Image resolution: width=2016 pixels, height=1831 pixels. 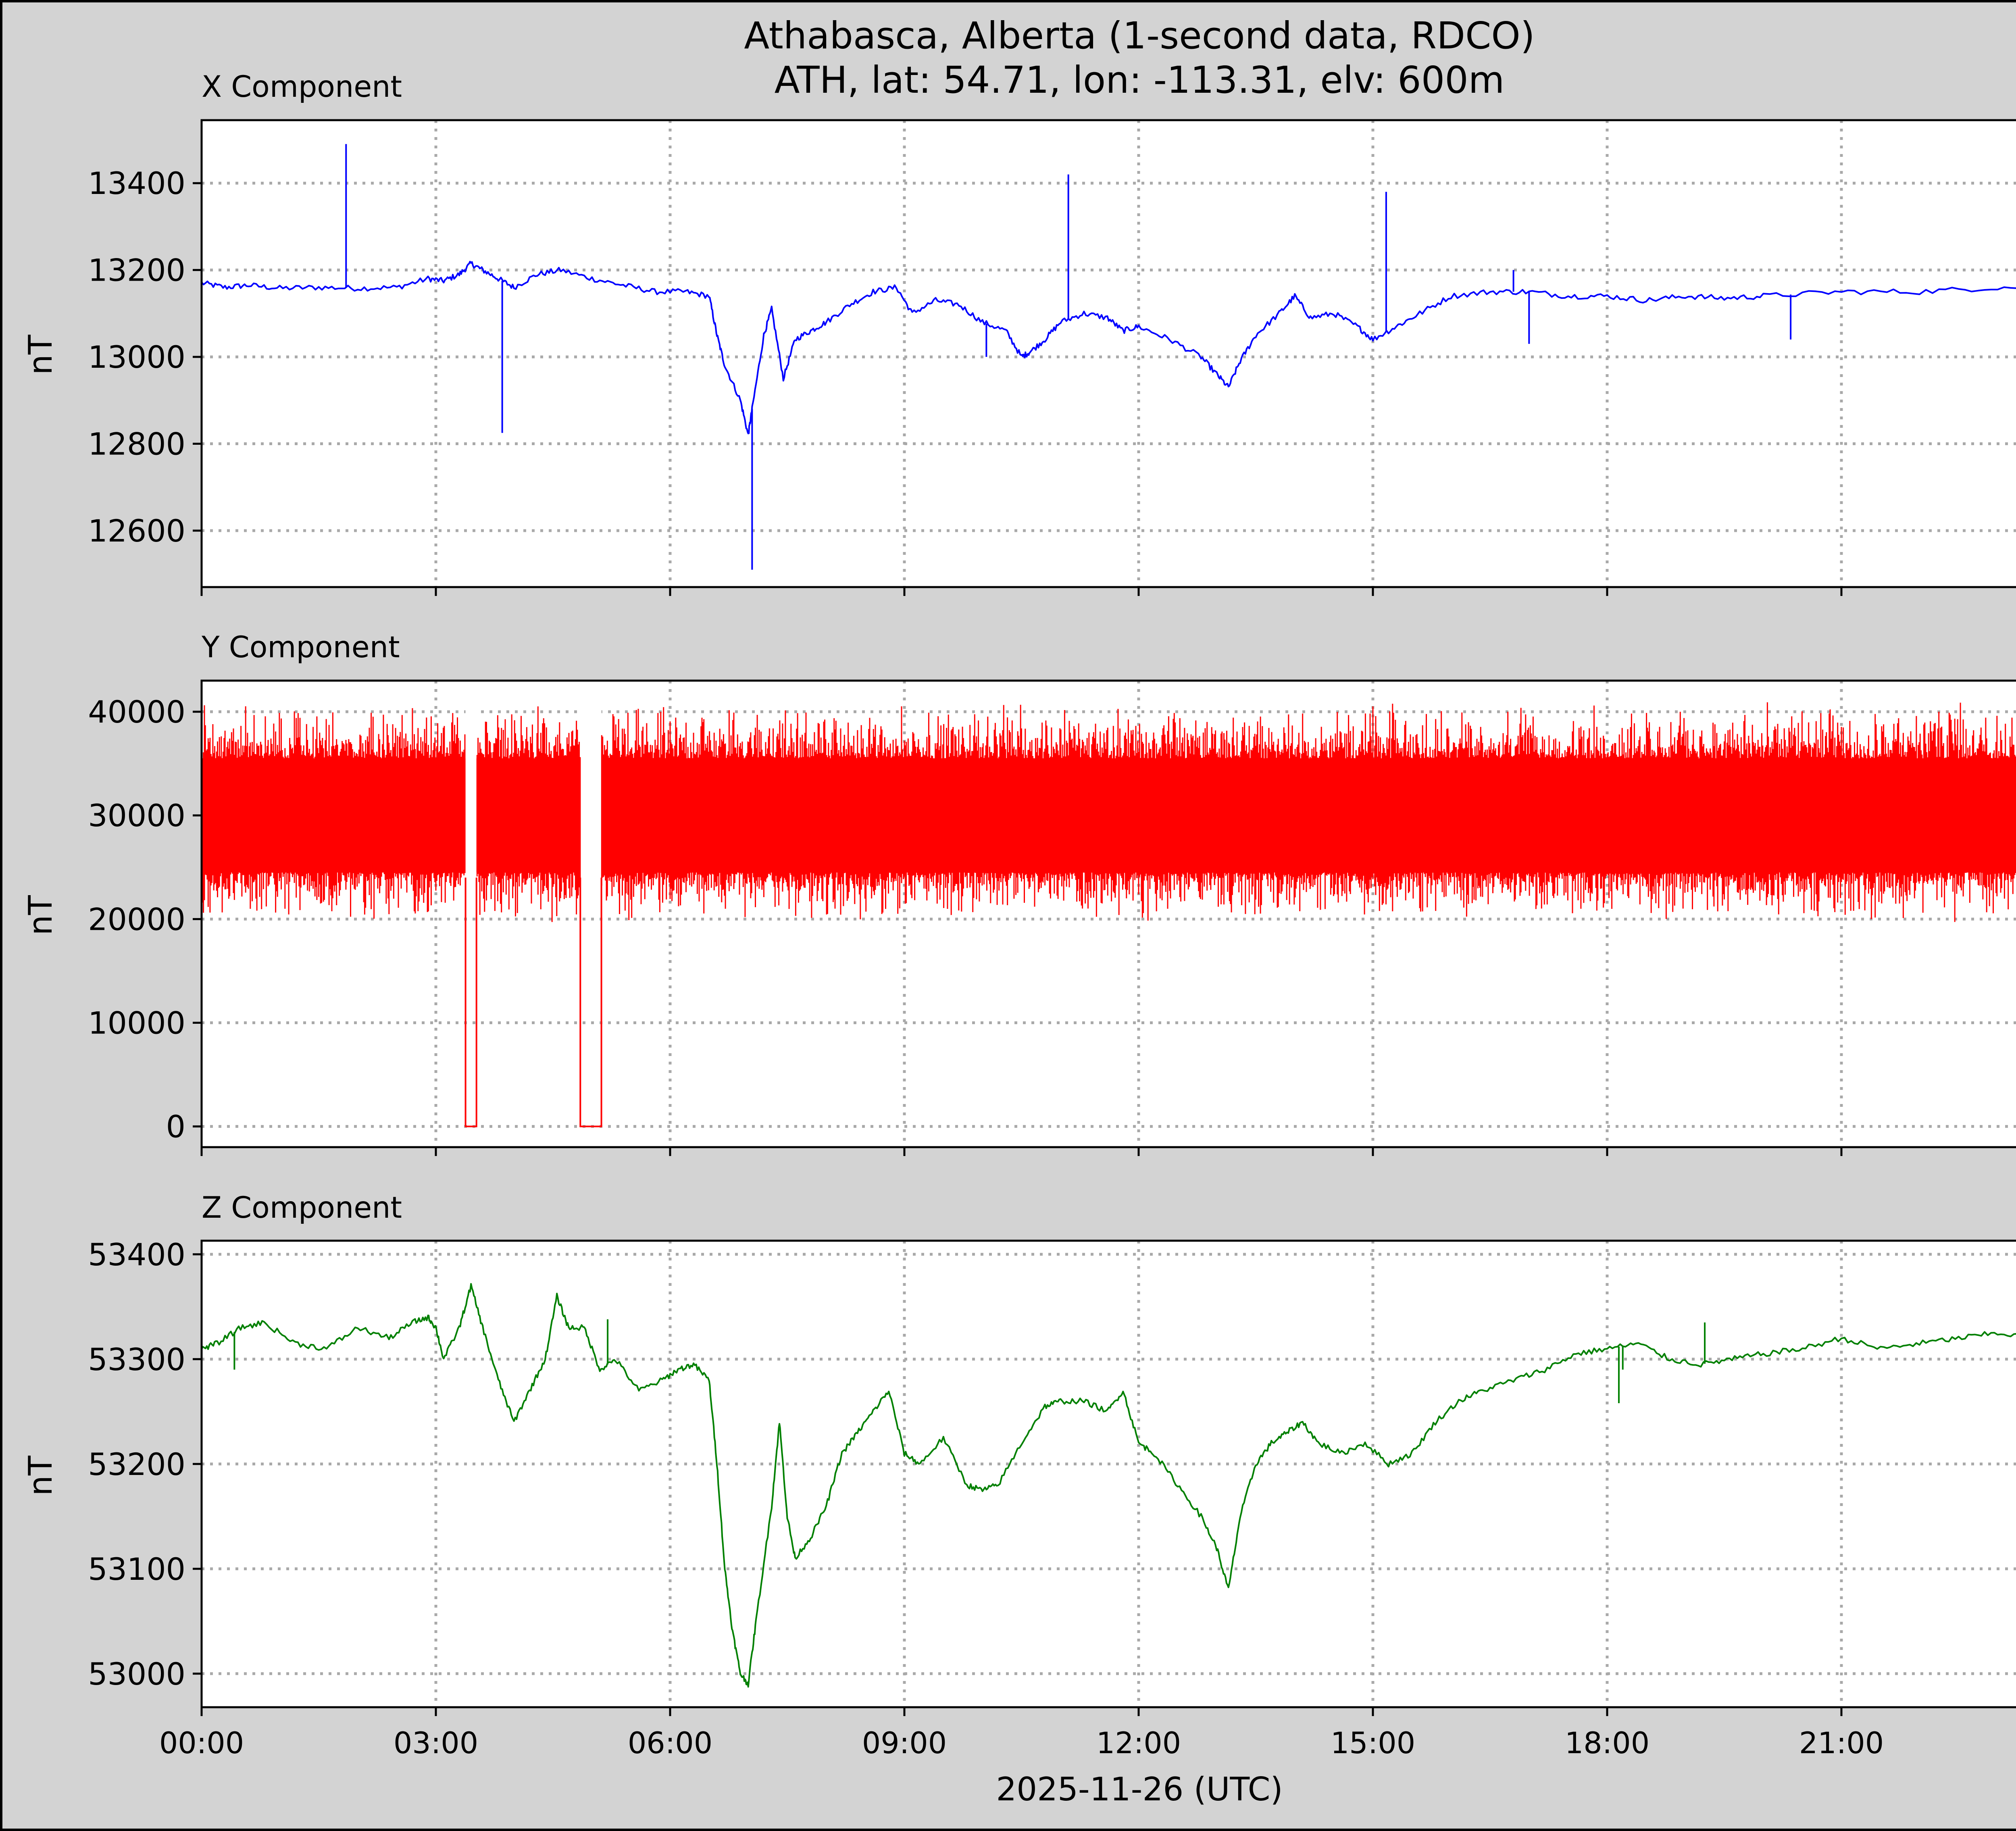 I want to click on xtick-label: 15:00, so click(x=1373, y=1743).